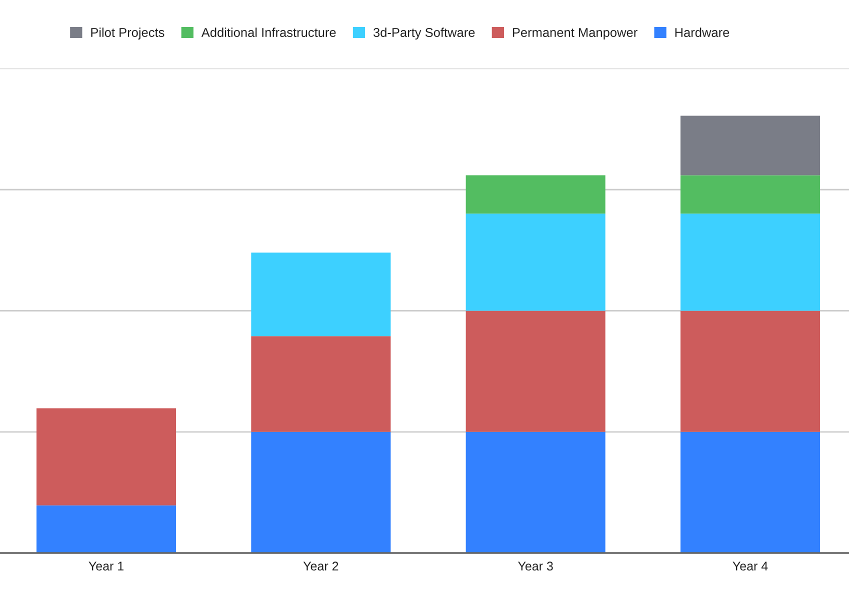 This screenshot has height=594, width=849. What do you see at coordinates (535, 566) in the screenshot?
I see `x-tick-label: Year 3` at bounding box center [535, 566].